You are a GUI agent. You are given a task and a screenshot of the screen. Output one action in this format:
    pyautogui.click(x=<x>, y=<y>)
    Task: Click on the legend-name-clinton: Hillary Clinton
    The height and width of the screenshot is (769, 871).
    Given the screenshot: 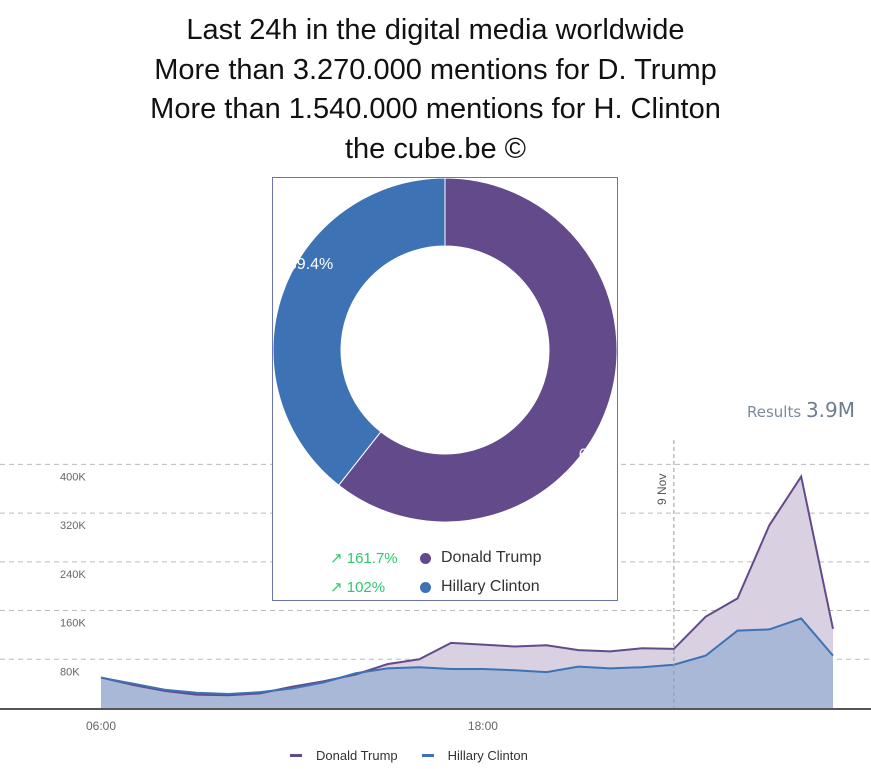 What is the action you would take?
    pyautogui.click(x=490, y=586)
    